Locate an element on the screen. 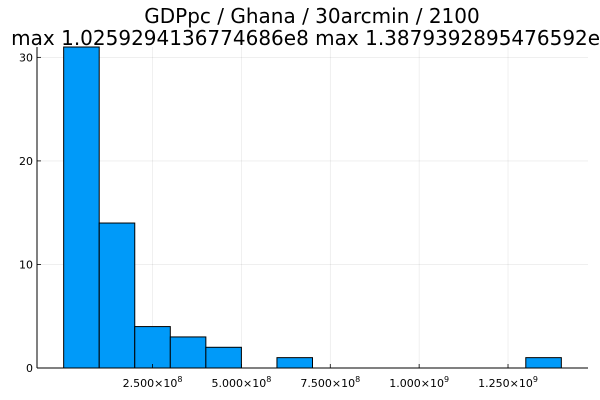  y-tick-label: 0 is located at coordinates (29, 368).